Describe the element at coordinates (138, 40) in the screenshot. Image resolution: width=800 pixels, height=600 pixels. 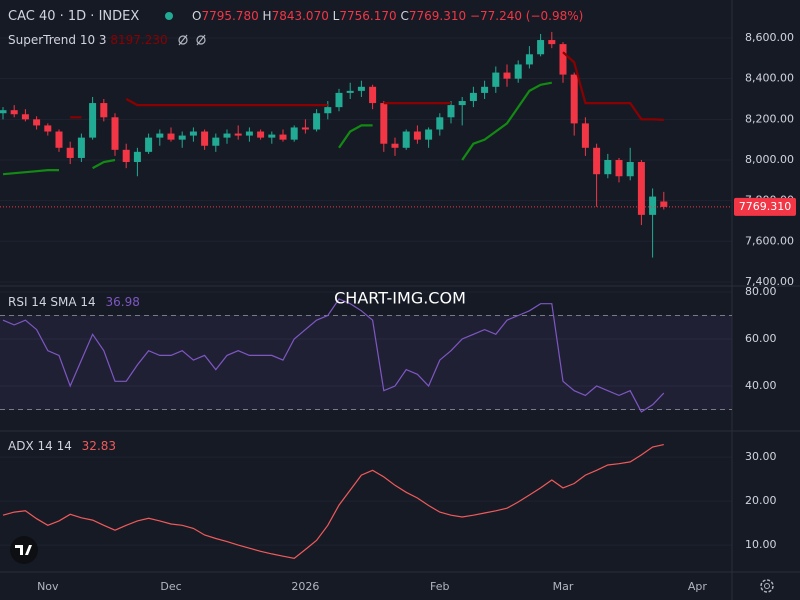
I see `indicator-value: 8197.230` at that location.